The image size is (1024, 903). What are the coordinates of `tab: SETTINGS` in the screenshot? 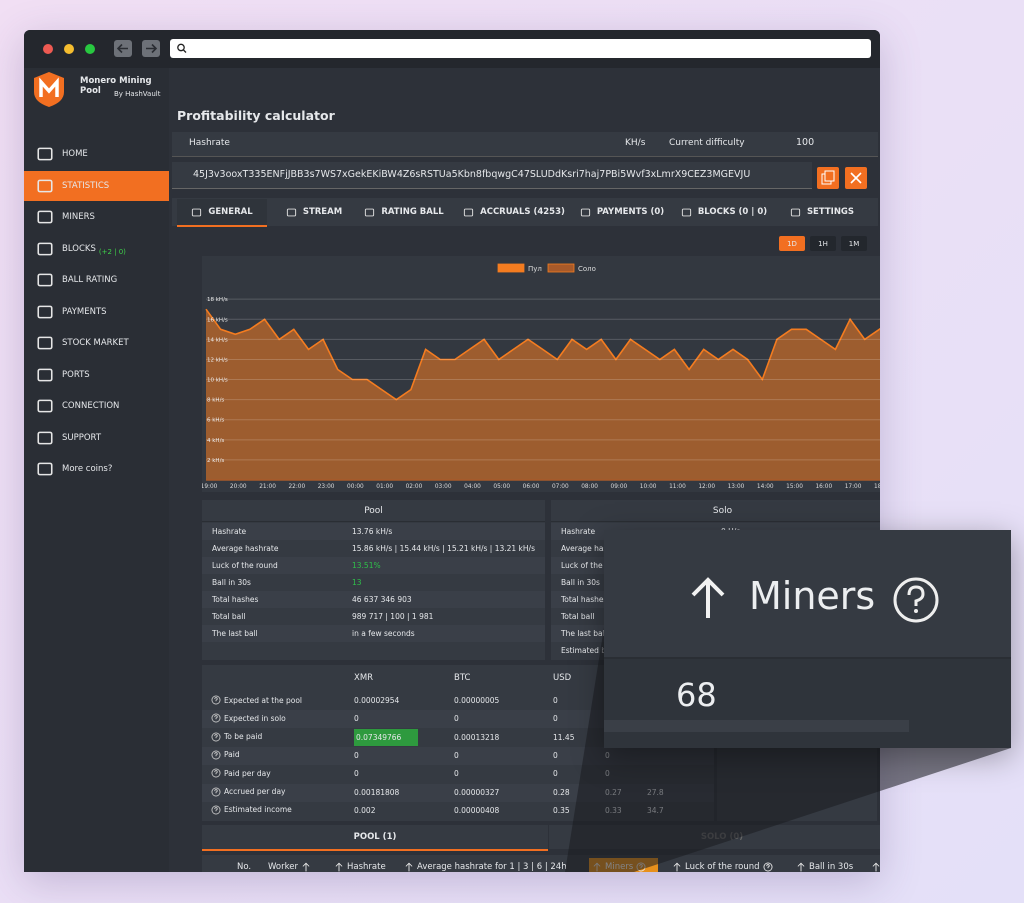 It's located at (822, 212).